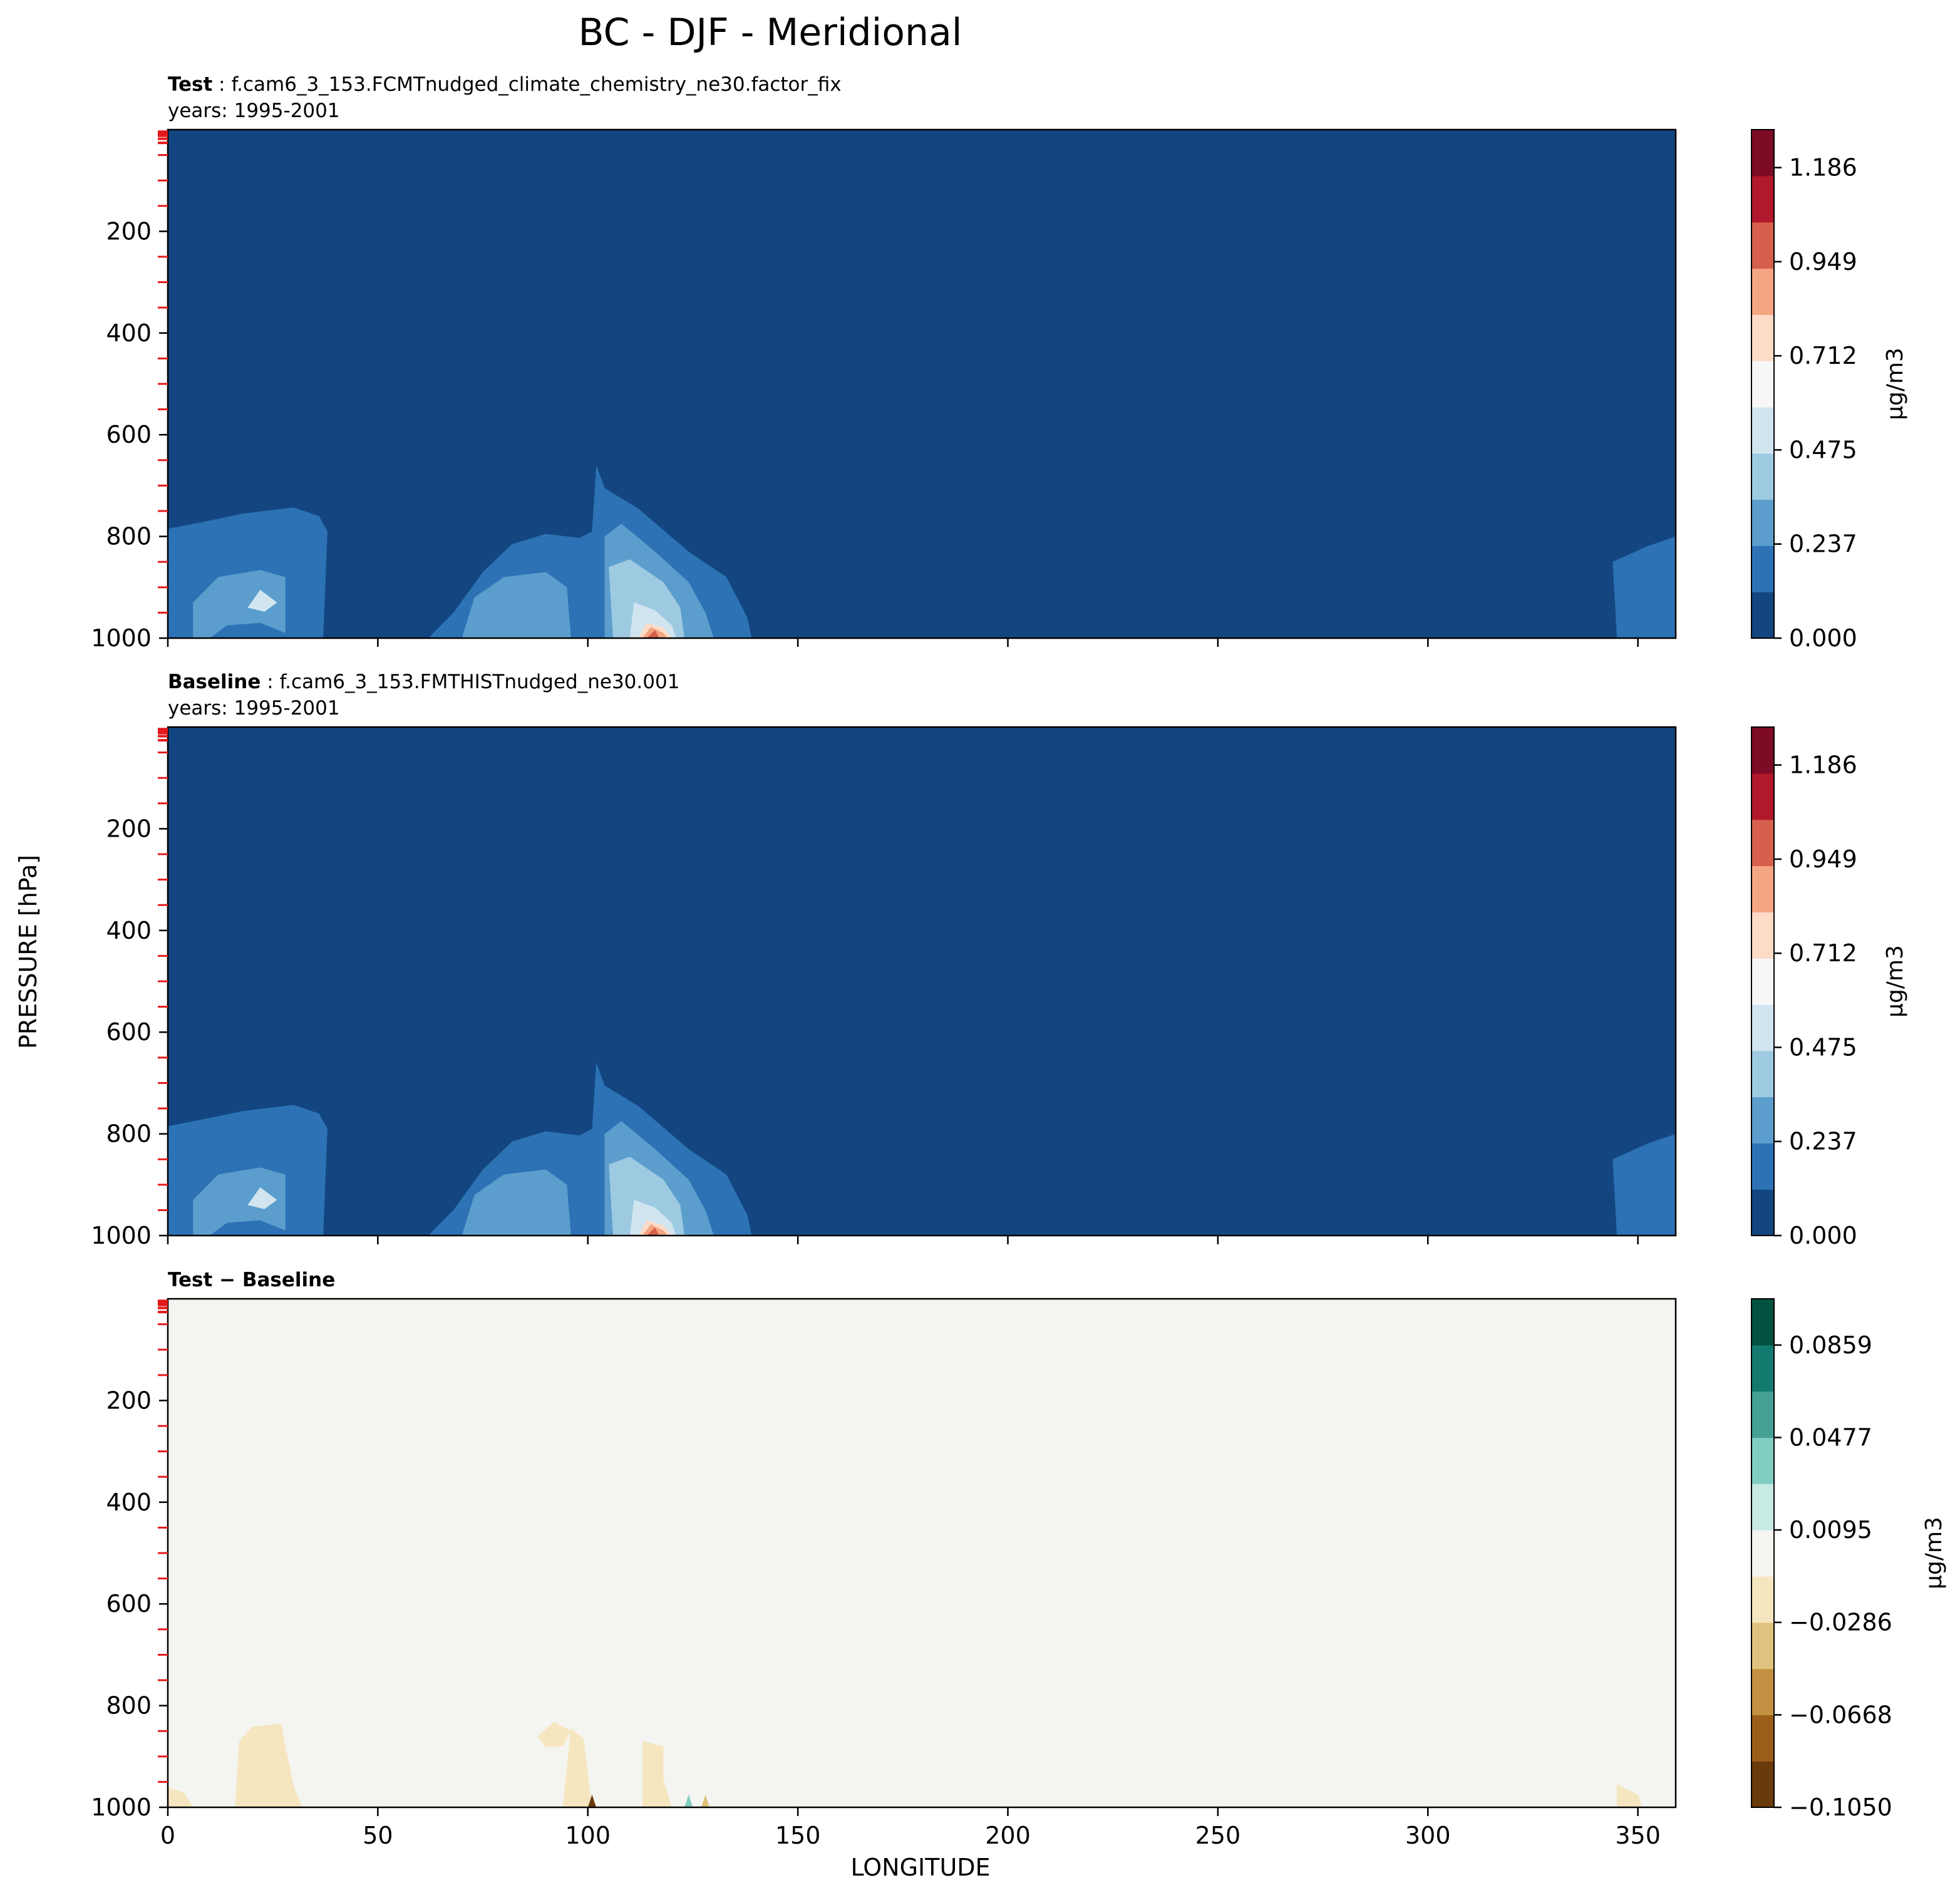 This screenshot has height=1900, width=1960. What do you see at coordinates (1638, 1835) in the screenshot?
I see `x-tick-label: 350` at bounding box center [1638, 1835].